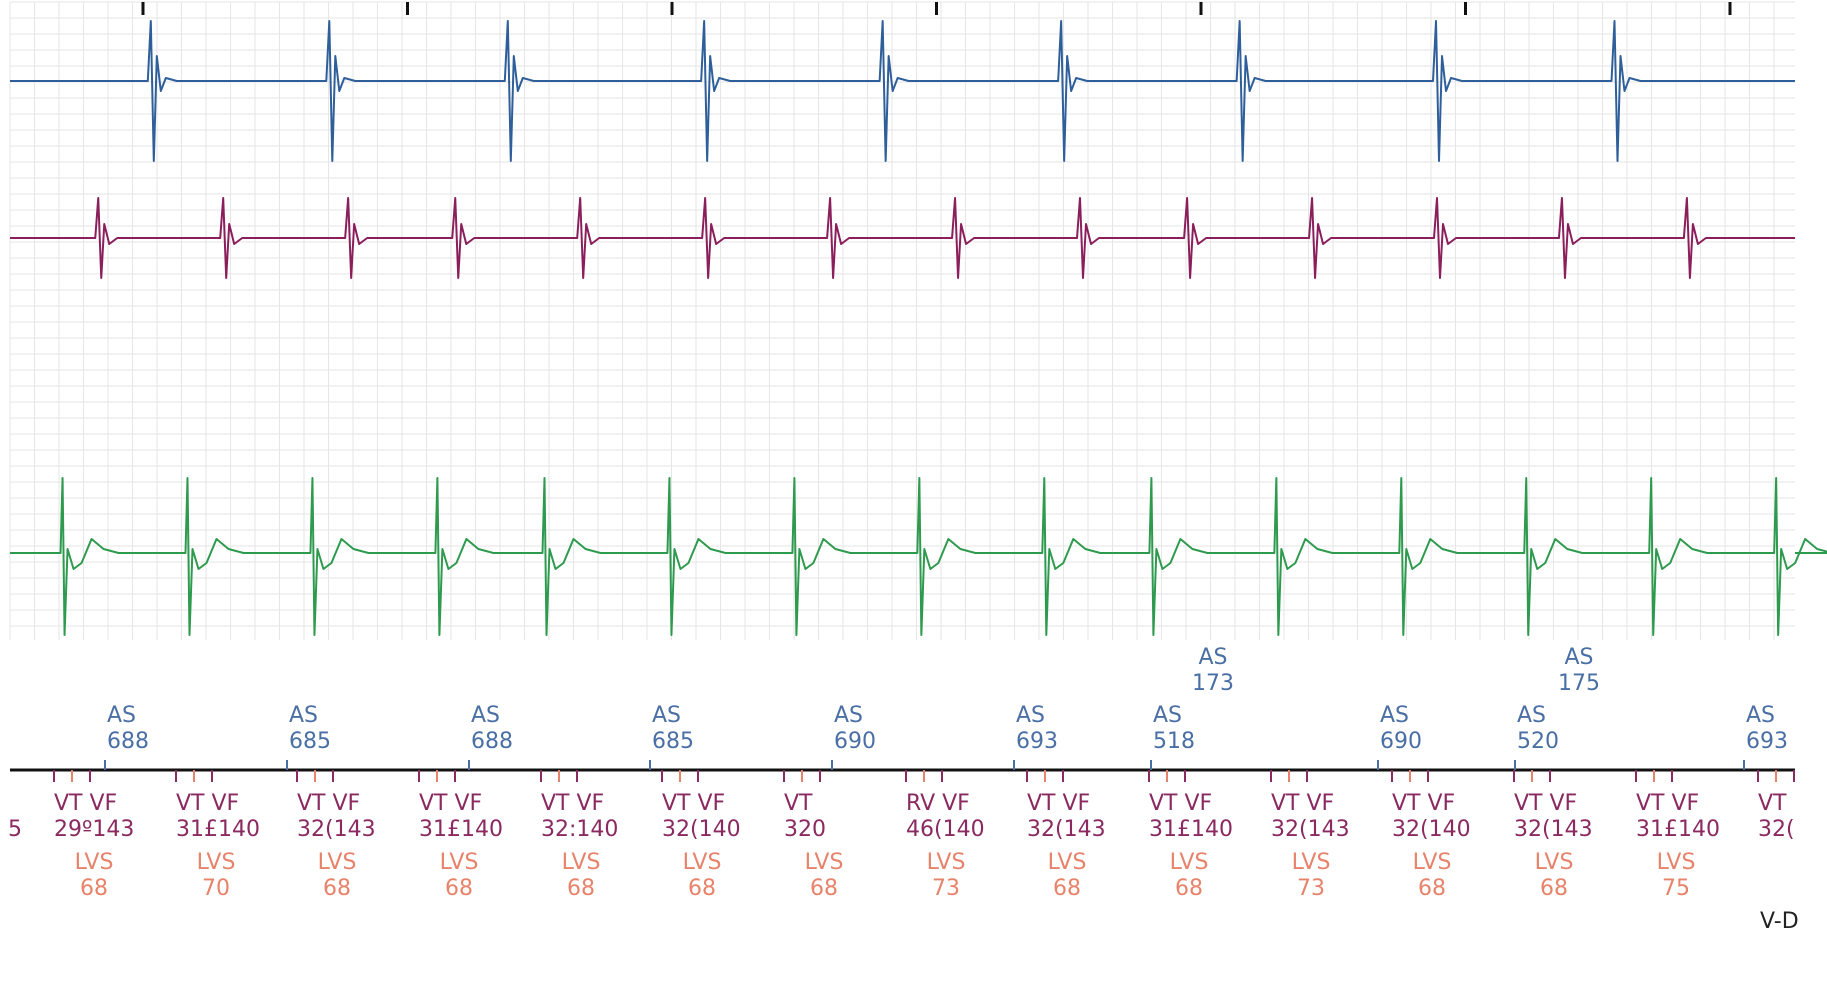  What do you see at coordinates (938, 803) in the screenshot?
I see `ventricular-marker-label: RV VF` at bounding box center [938, 803].